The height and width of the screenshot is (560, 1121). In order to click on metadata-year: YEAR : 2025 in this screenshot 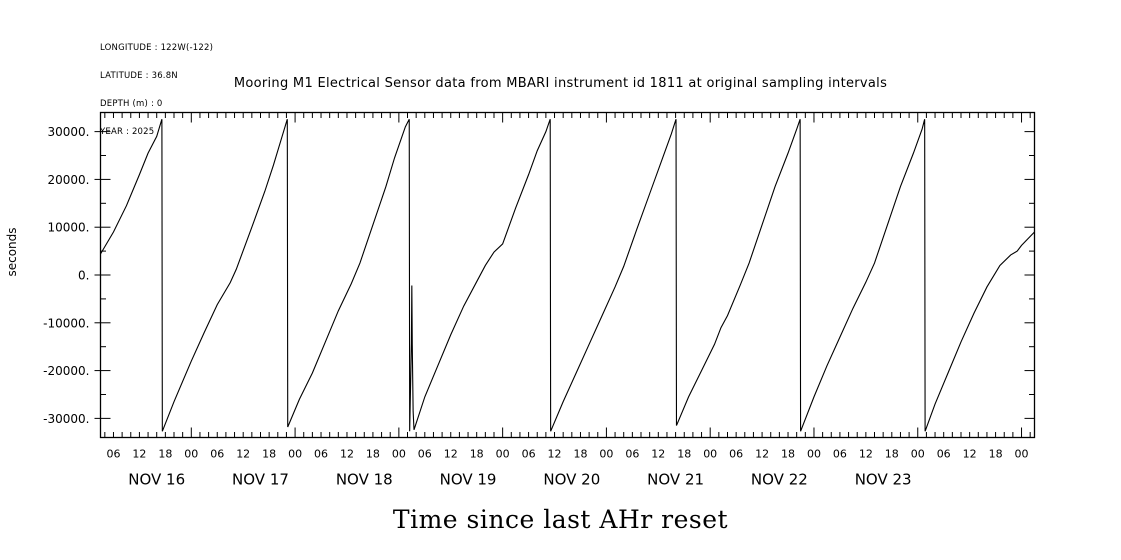, I will do `click(127, 132)`.